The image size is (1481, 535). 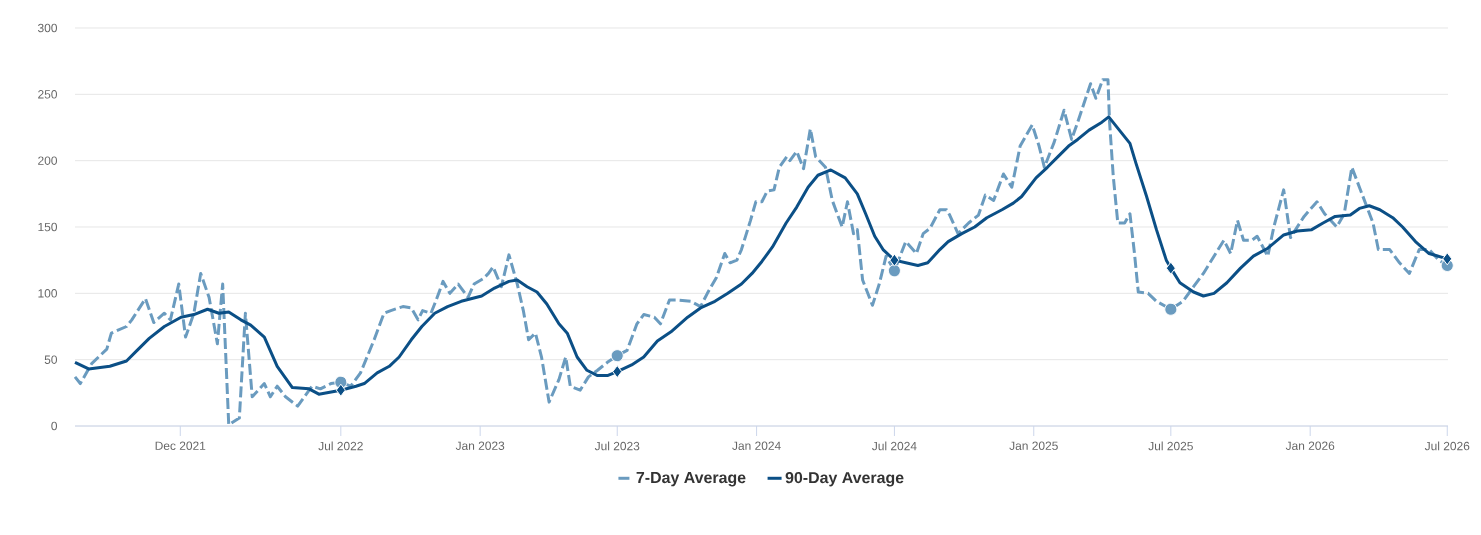 I want to click on y-tick-label: 0, so click(x=54, y=426).